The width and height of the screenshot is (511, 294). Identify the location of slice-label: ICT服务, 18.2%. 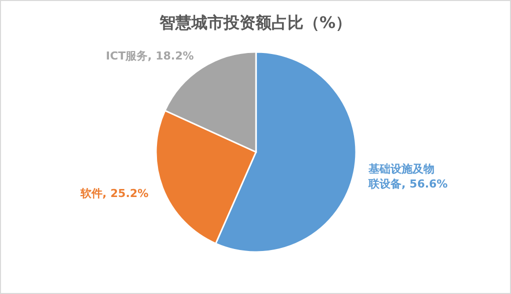
(150, 55).